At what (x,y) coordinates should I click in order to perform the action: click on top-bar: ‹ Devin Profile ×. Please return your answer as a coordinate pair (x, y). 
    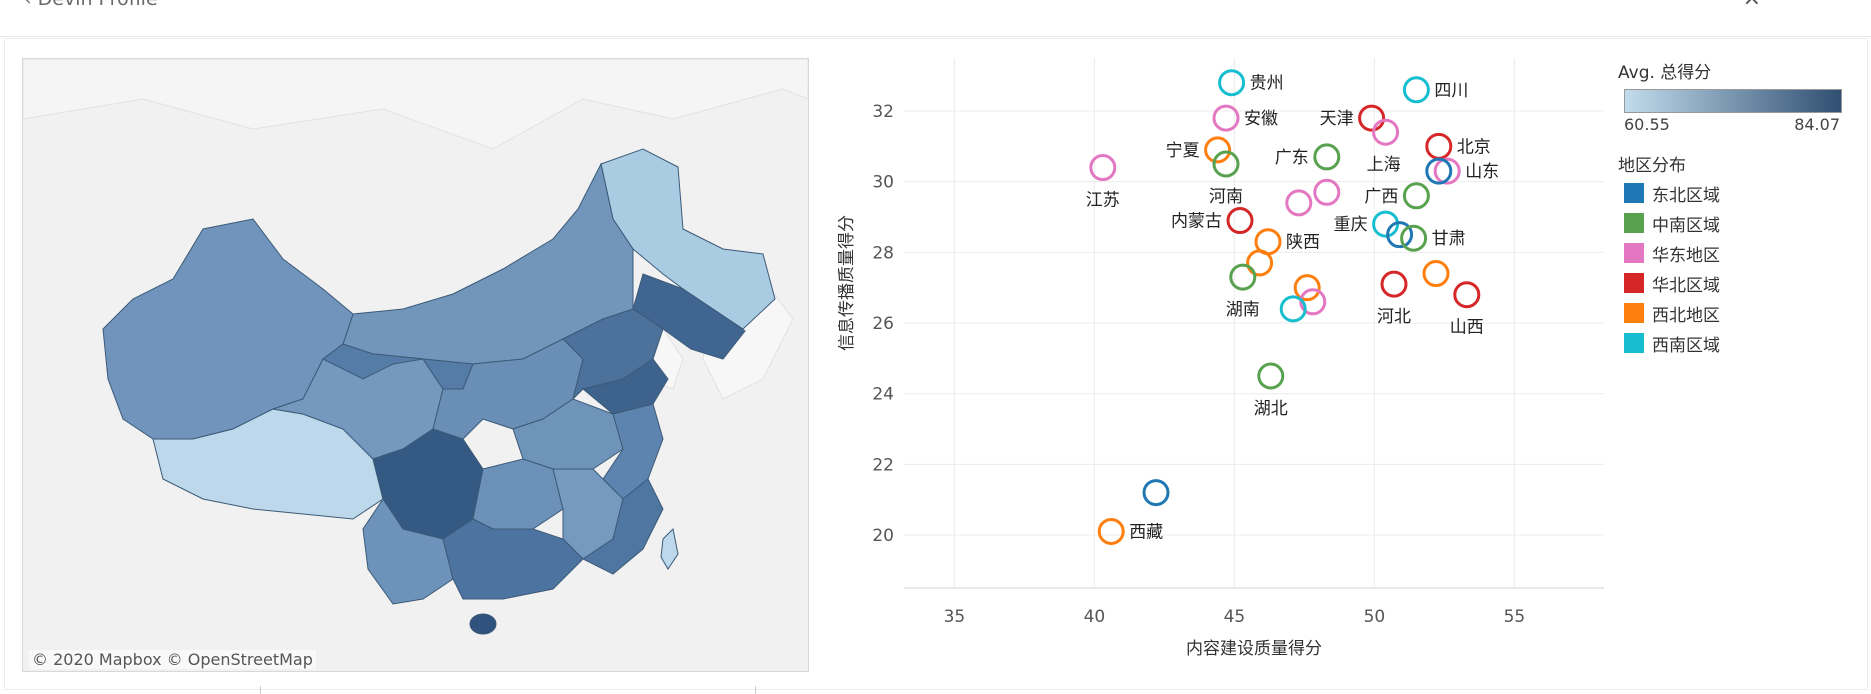
    Looking at the image, I should click on (935, 18).